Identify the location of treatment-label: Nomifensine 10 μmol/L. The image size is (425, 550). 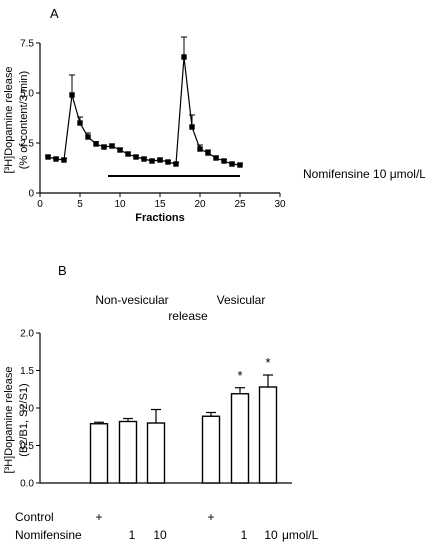
(364, 174).